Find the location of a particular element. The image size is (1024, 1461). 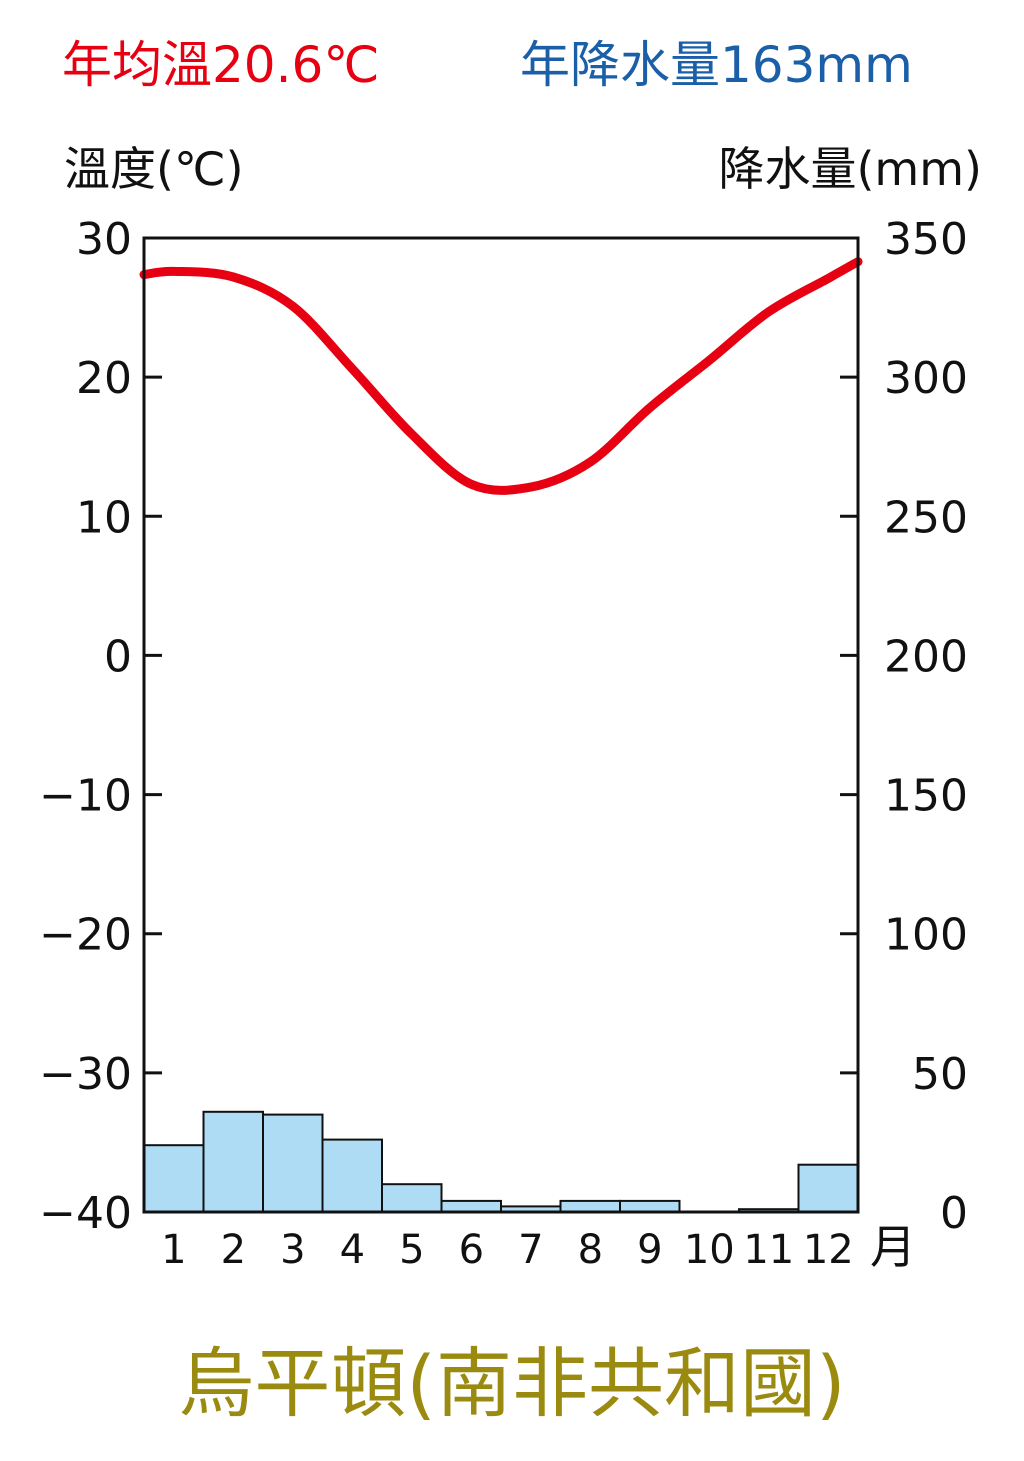

temperature-tick-label: −10 is located at coordinates (85, 796).